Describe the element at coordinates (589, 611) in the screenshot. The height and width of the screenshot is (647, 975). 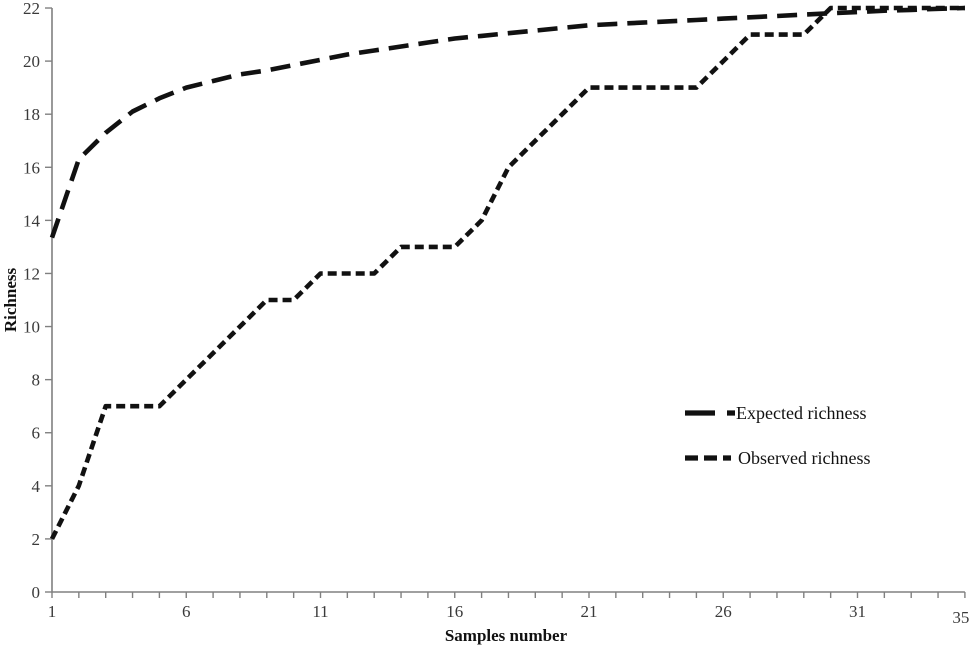
I see `x-tick-label: 21` at that location.